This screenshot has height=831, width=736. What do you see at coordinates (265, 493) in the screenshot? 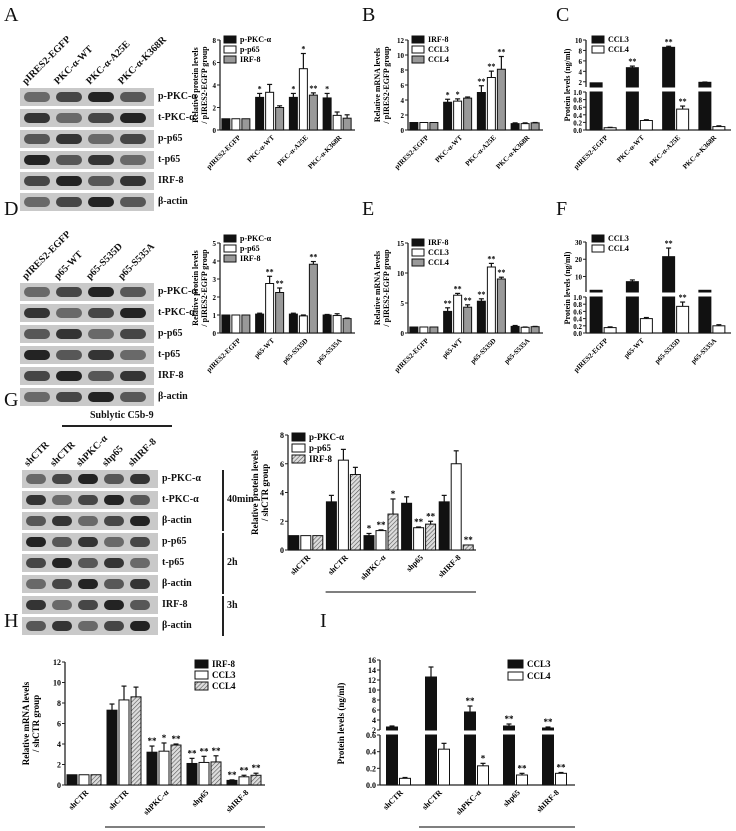
I see `y-axis-label: / shCTR group` at bounding box center [265, 493].